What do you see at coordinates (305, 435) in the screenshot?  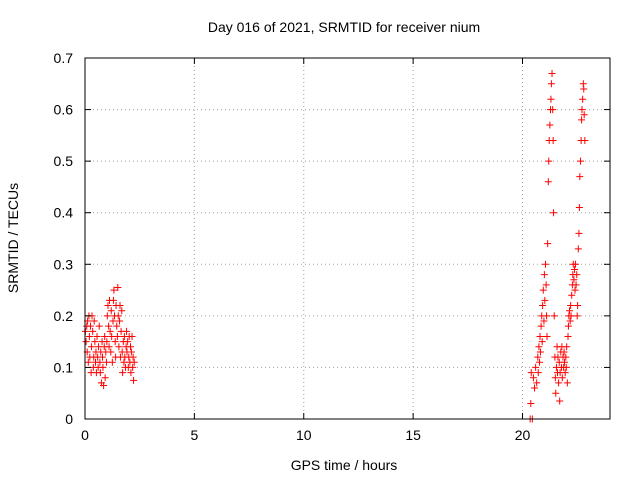 I see `x-tick-labels: 0 5 10 15 20` at bounding box center [305, 435].